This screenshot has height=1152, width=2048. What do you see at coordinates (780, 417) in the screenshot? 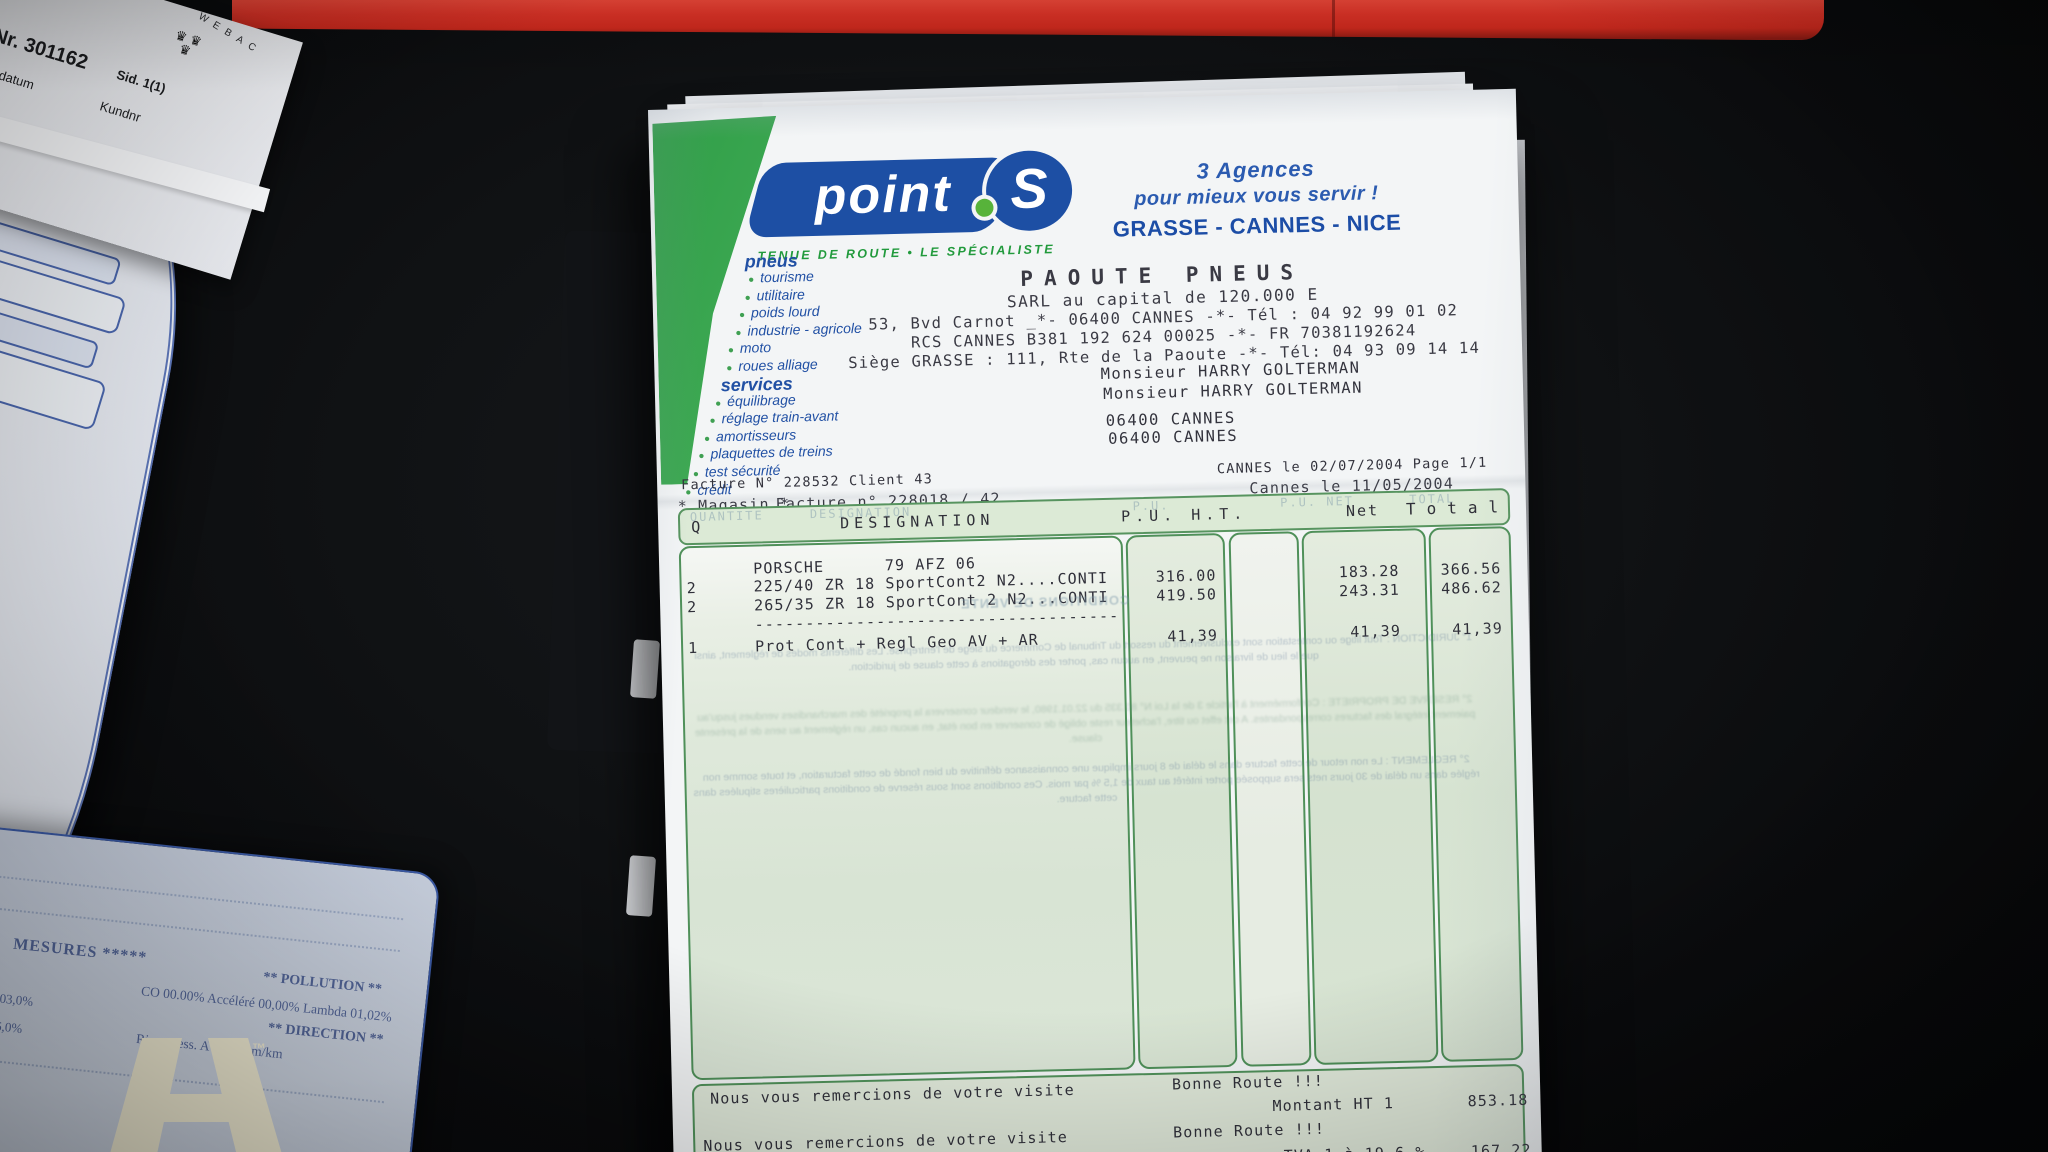
I see `menu-item-label: réglage train-avant` at bounding box center [780, 417].